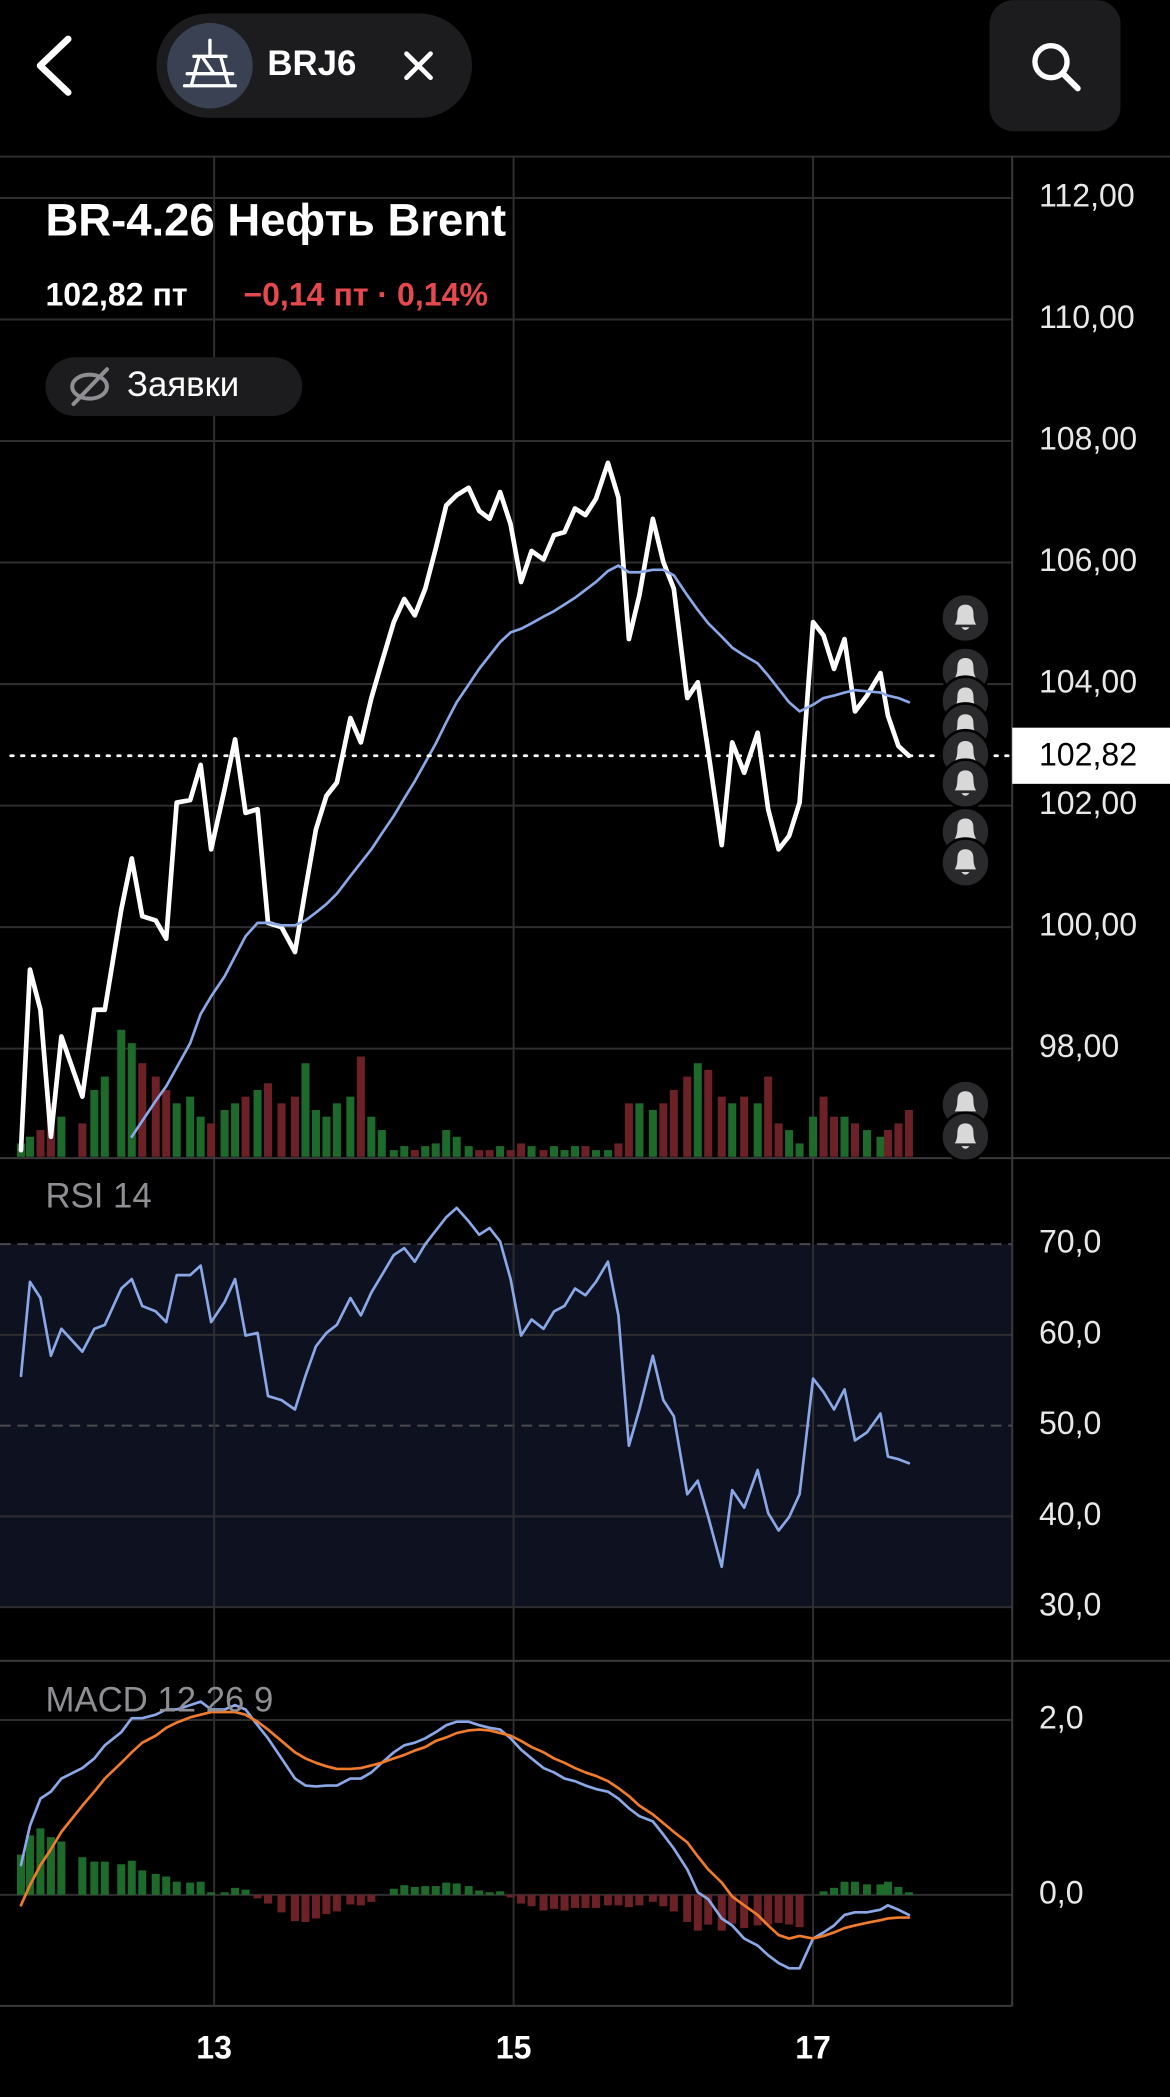 This screenshot has height=2097, width=1170. Describe the element at coordinates (1070, 1605) in the screenshot. I see `y-tick-label: 30,0` at that location.